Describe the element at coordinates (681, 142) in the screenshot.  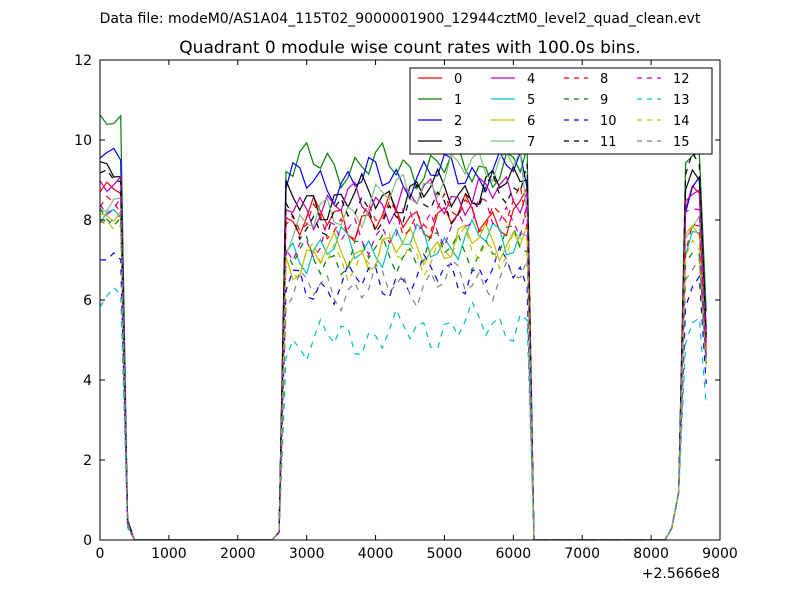
I see `legend-label: 15` at that location.